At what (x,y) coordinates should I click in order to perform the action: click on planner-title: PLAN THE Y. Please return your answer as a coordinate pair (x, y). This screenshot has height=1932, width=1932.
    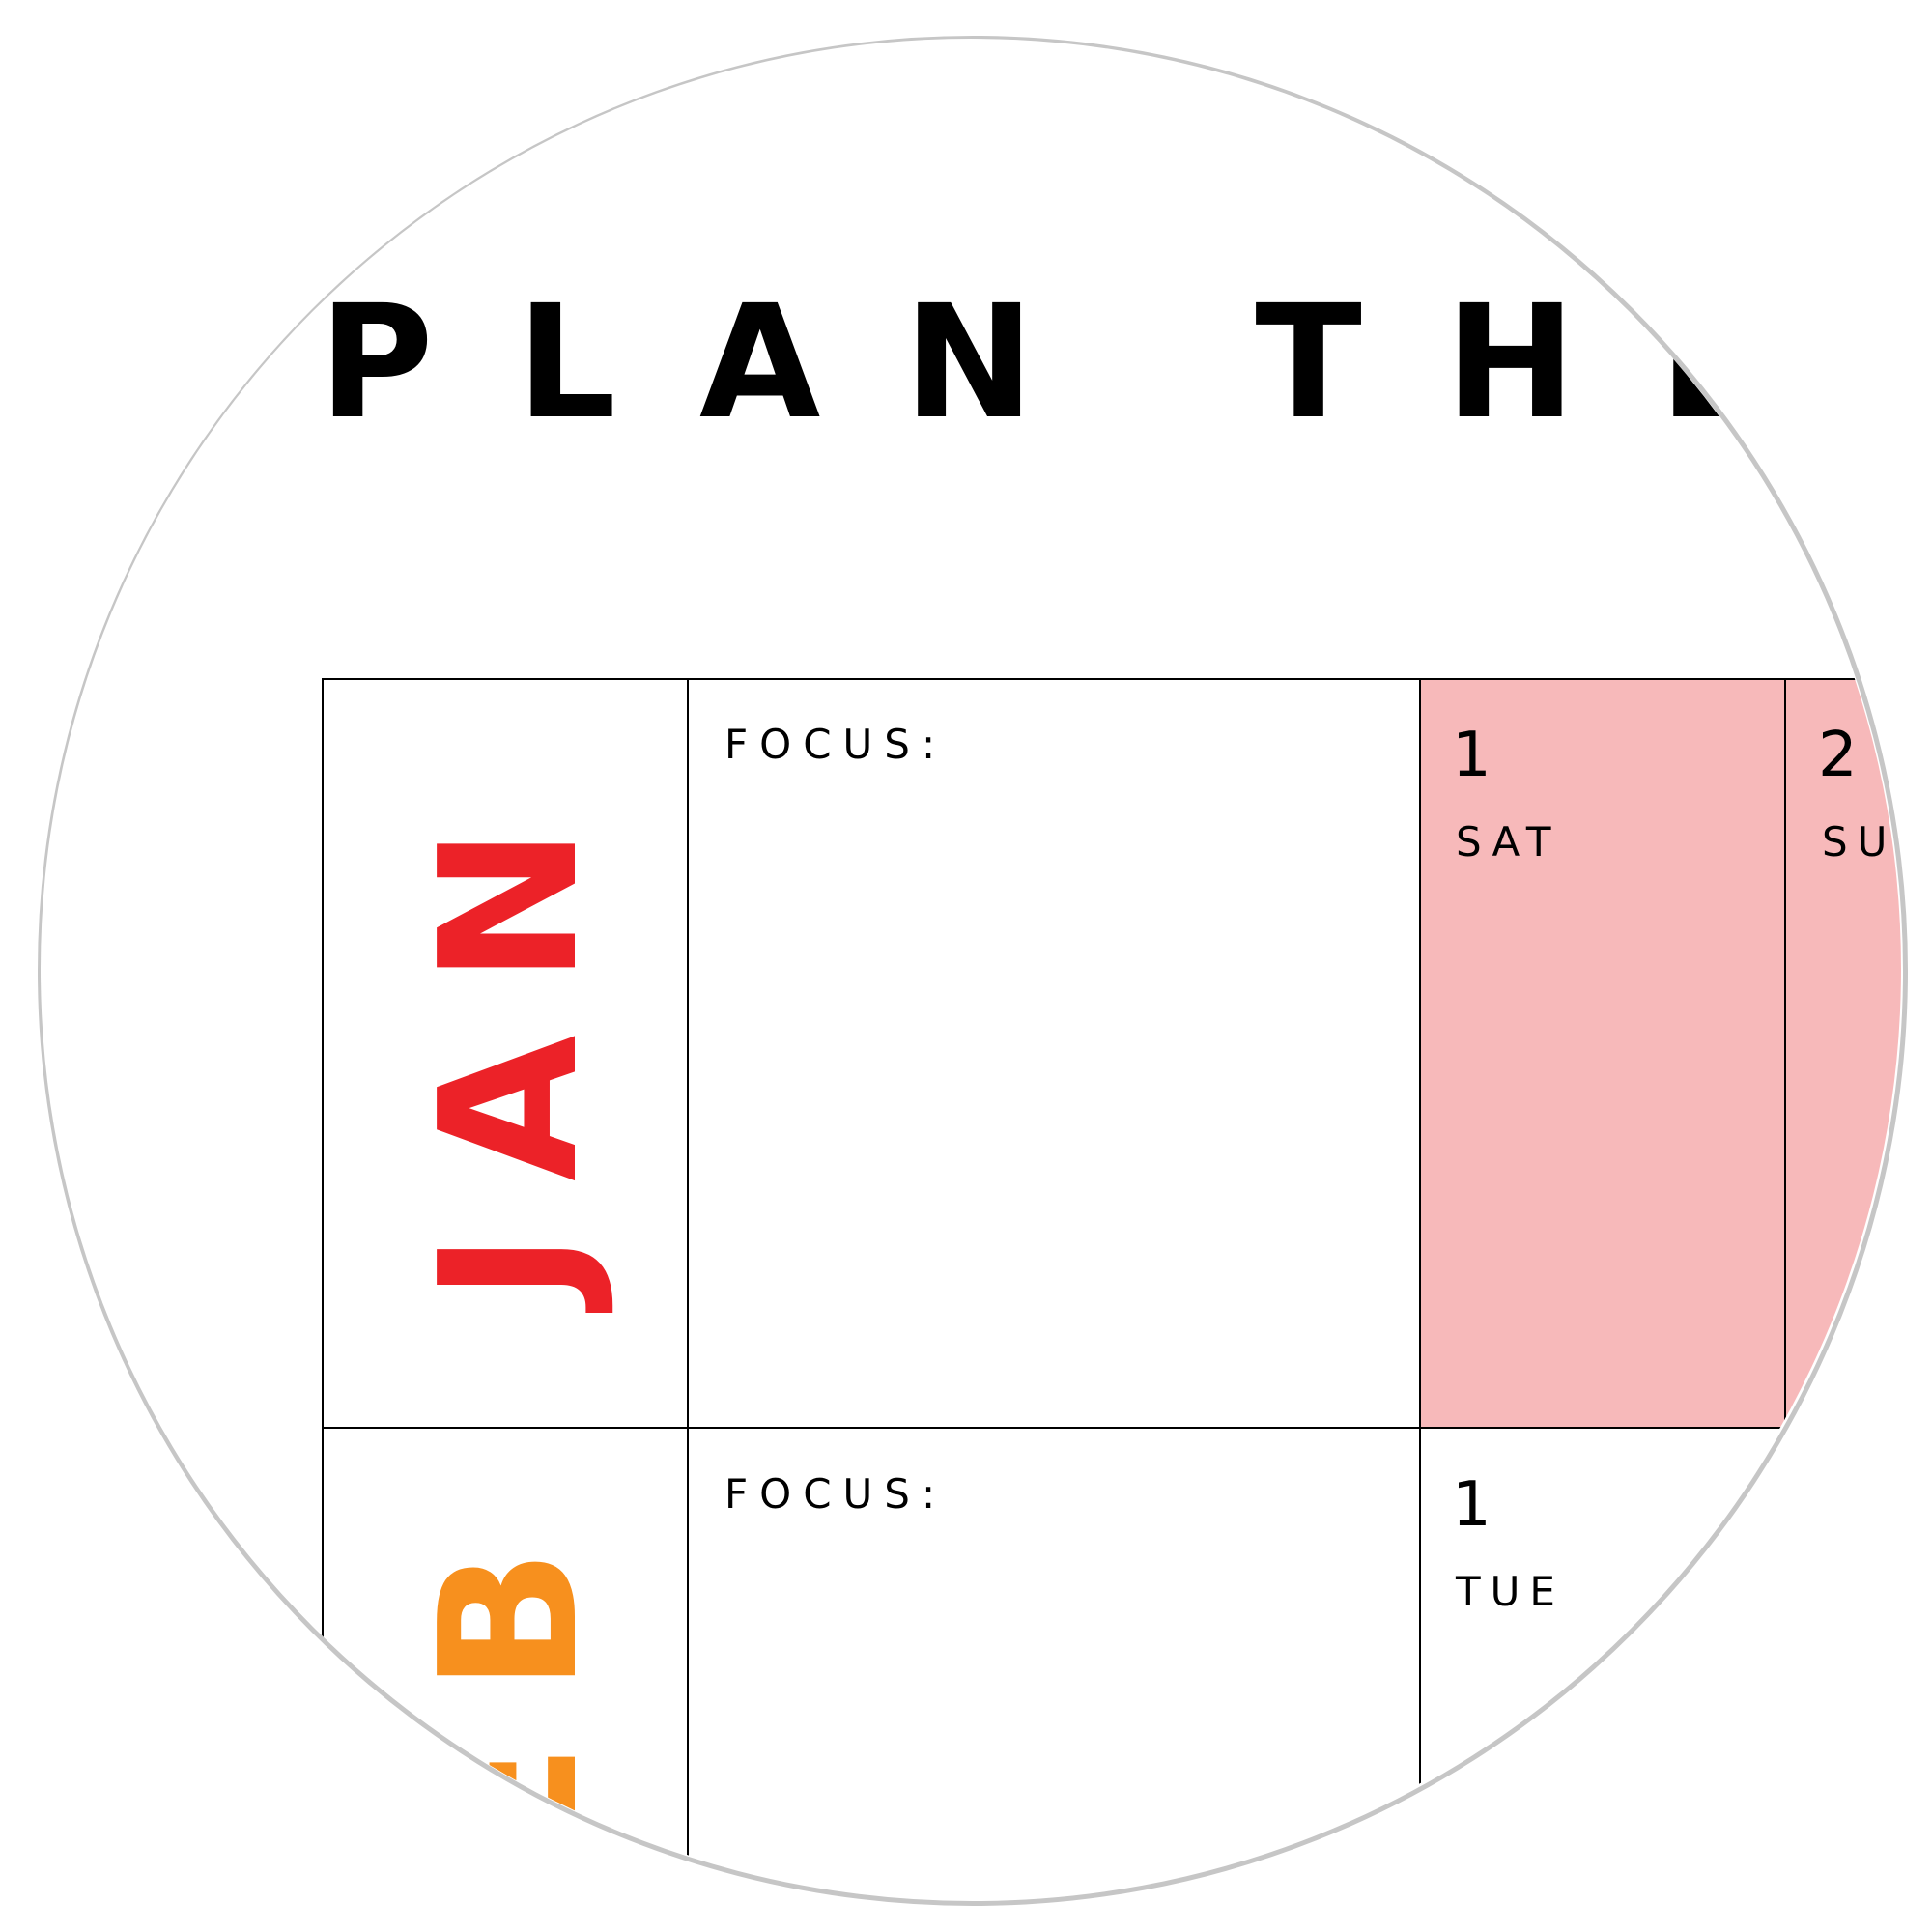
    Looking at the image, I should click on (1110, 363).